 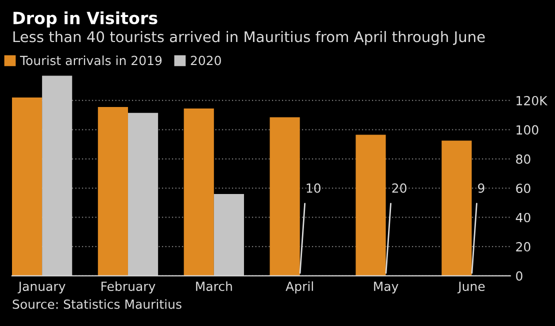 What do you see at coordinates (299, 287) in the screenshot?
I see `x-tick-label: April` at bounding box center [299, 287].